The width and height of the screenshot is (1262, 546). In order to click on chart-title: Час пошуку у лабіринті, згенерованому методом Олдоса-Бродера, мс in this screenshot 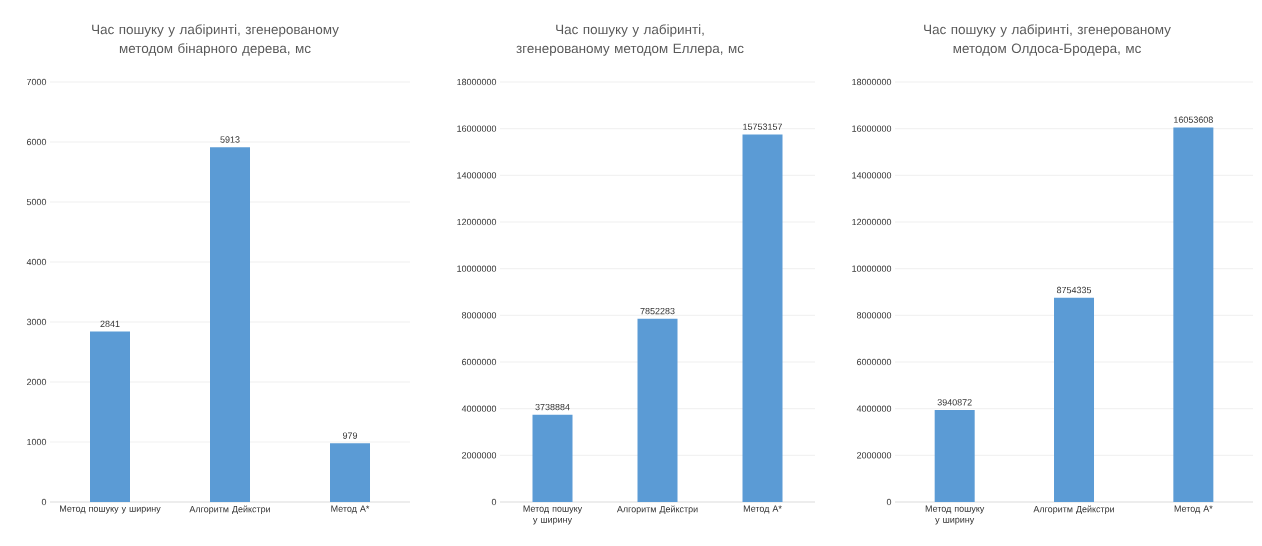, I will do `click(1047, 40)`.